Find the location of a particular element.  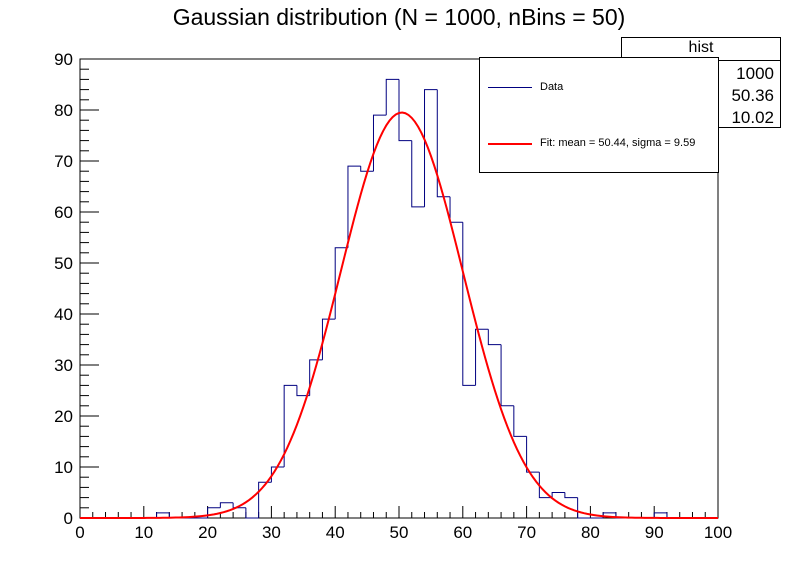

x-tick-label: 50 is located at coordinates (399, 532).